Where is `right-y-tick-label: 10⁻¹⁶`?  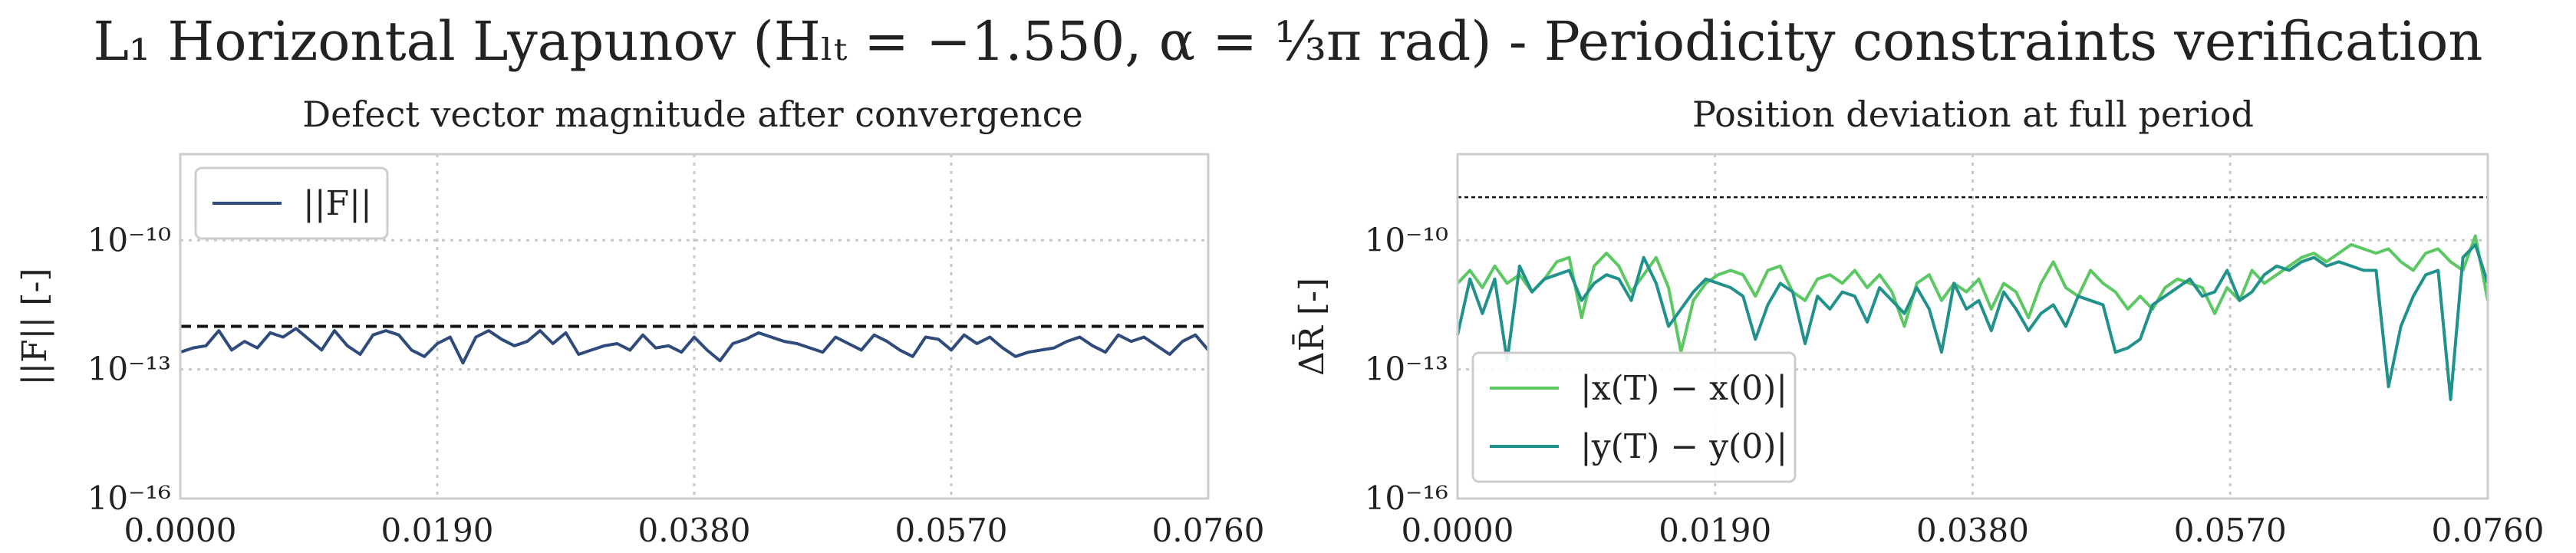 right-y-tick-label: 10⁻¹⁶ is located at coordinates (1406, 498).